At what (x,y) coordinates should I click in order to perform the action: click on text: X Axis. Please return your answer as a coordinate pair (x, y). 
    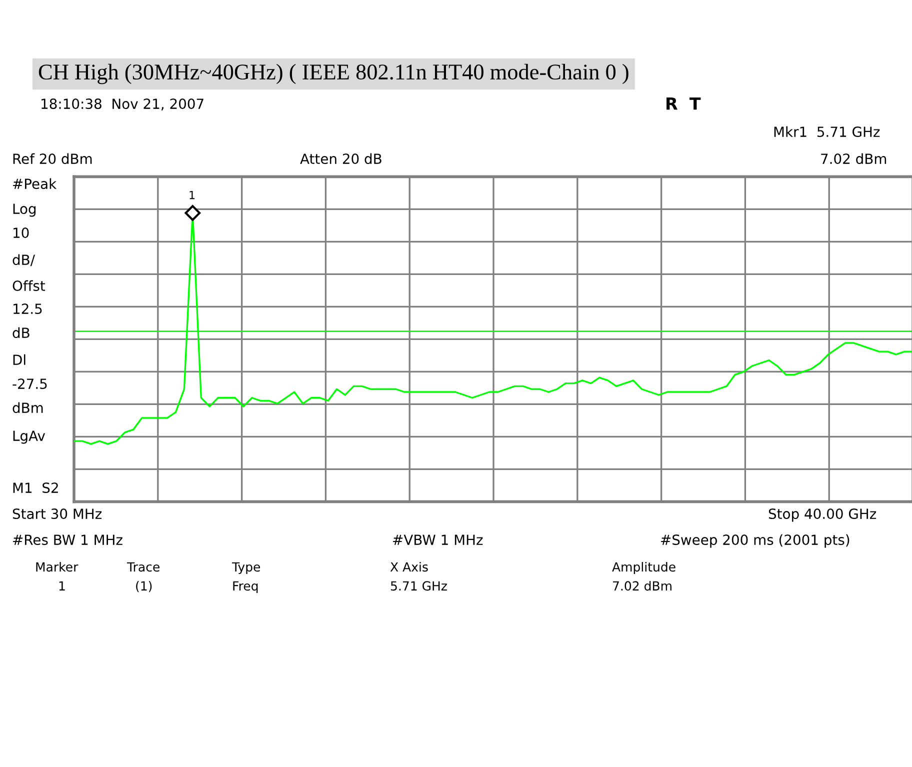
    Looking at the image, I should click on (409, 567).